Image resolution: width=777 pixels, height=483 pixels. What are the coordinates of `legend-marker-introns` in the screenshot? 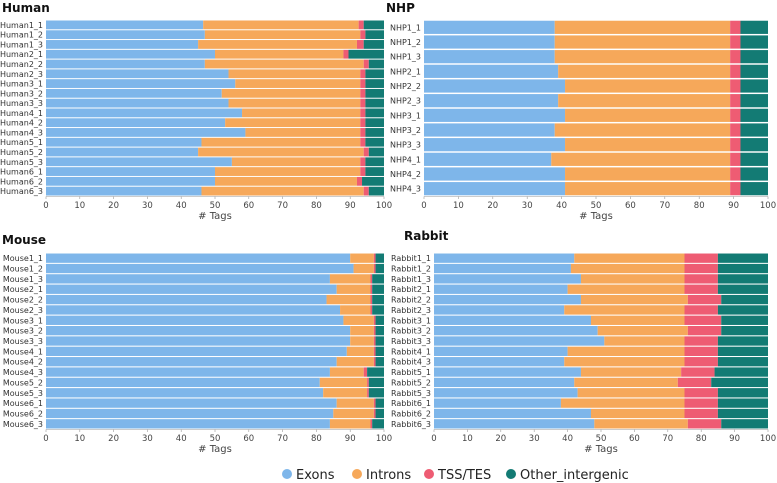 It's located at (357, 474).